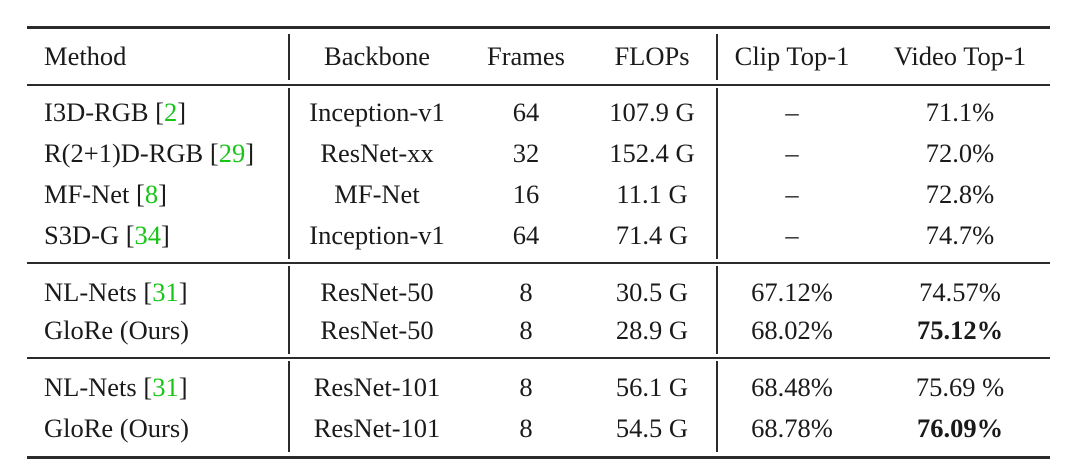 The image size is (1080, 474). I want to click on citation-link: 34, so click(148, 235).